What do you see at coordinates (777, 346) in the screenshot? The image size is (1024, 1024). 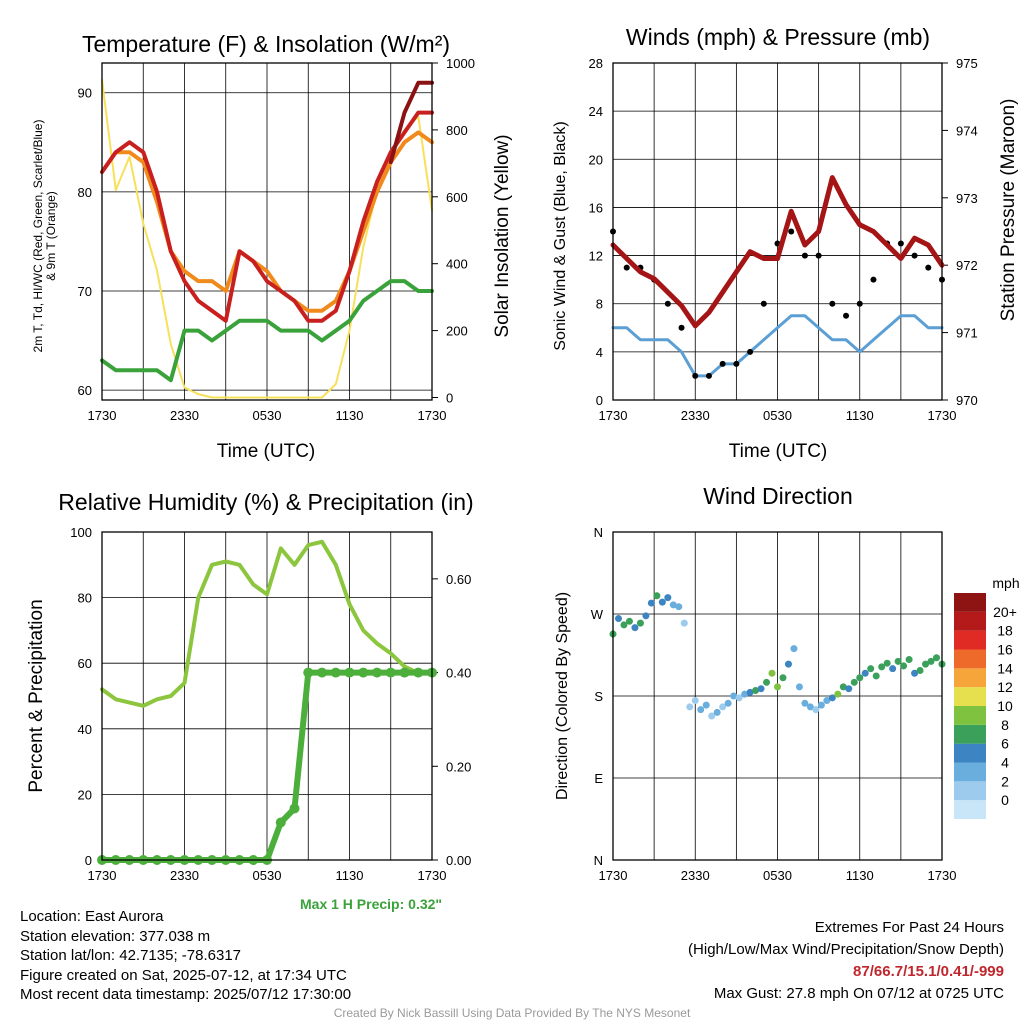 I see `sonic-wind-line` at bounding box center [777, 346].